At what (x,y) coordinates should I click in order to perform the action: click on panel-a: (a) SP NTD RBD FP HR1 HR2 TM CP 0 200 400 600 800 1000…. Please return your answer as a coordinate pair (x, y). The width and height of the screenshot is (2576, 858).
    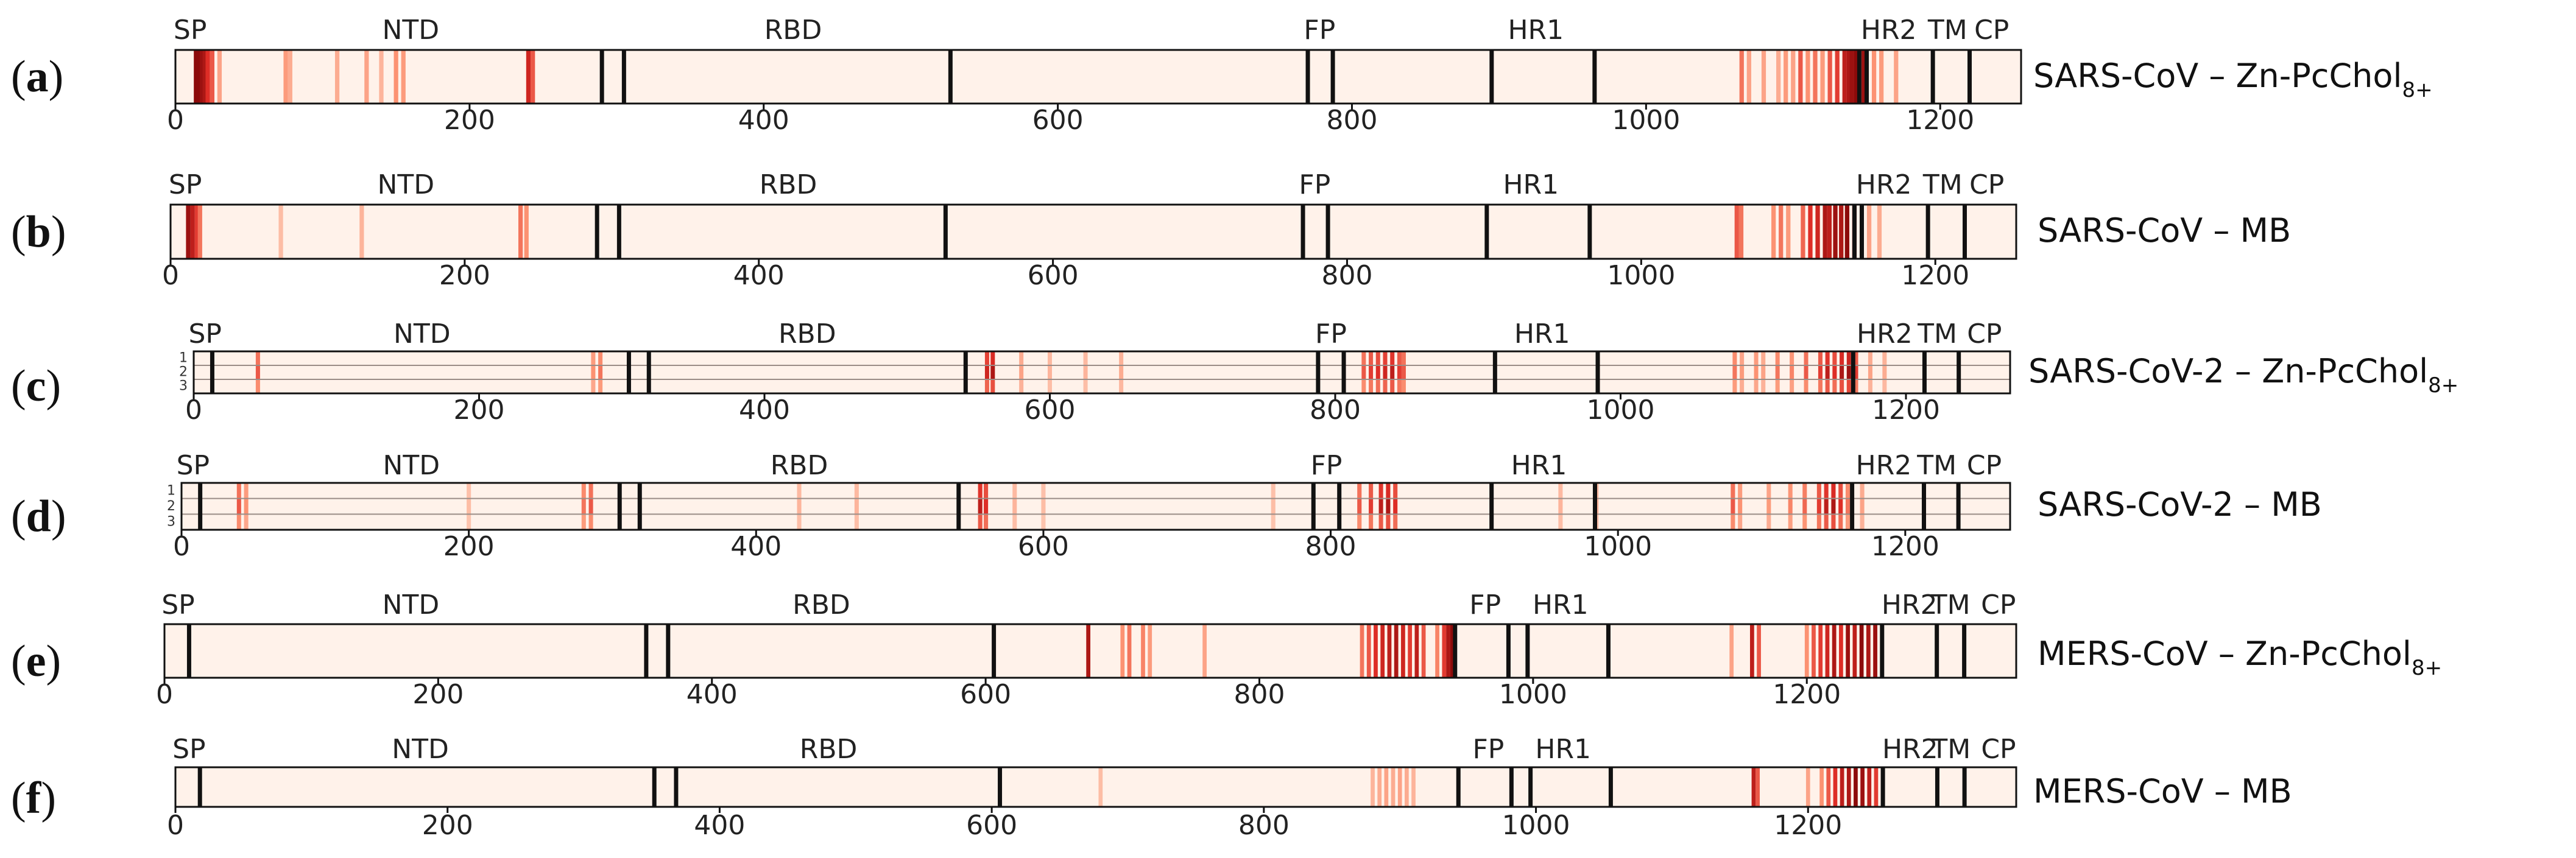
    Looking at the image, I should click on (1222, 75).